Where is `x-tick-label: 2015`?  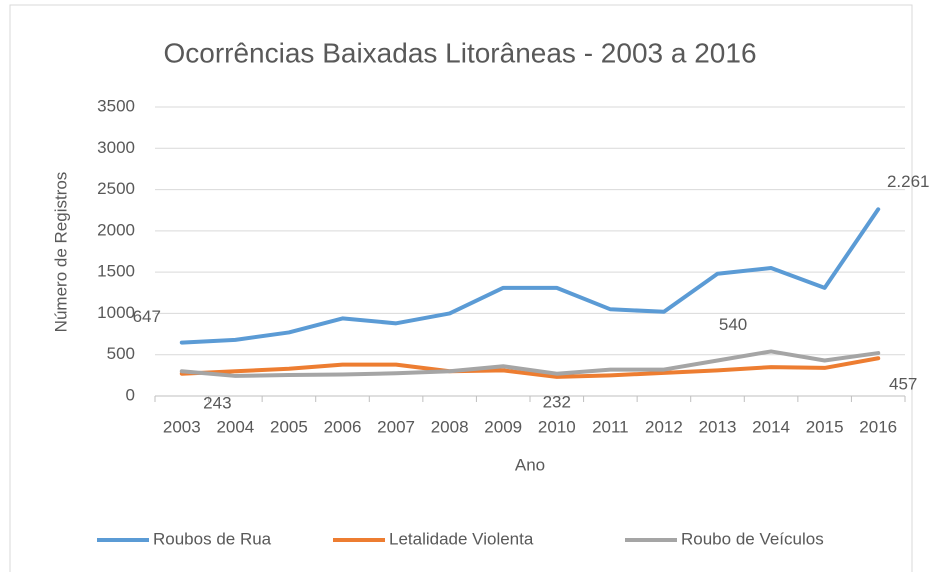 x-tick-label: 2015 is located at coordinates (825, 426).